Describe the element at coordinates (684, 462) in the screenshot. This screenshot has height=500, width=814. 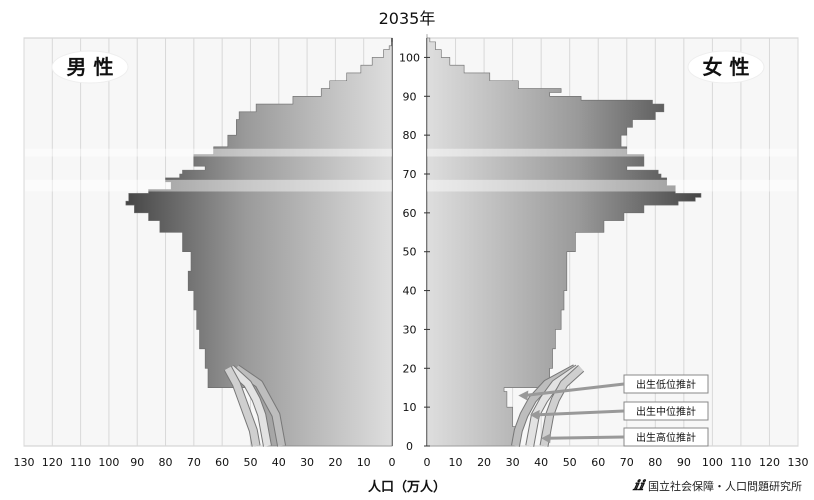
I see `female-x-tick-label: 90` at that location.